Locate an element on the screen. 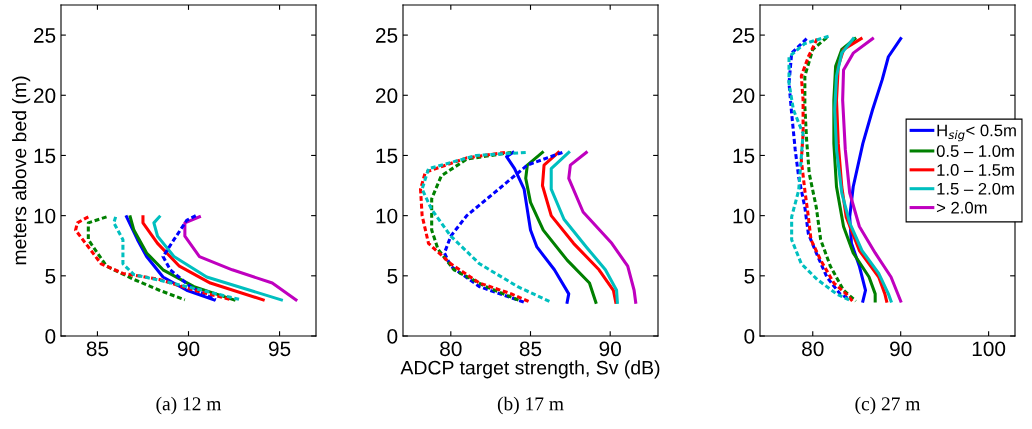 This screenshot has height=429, width=1032. y-axis-title: meters above bed (m) is located at coordinates (21, 170).